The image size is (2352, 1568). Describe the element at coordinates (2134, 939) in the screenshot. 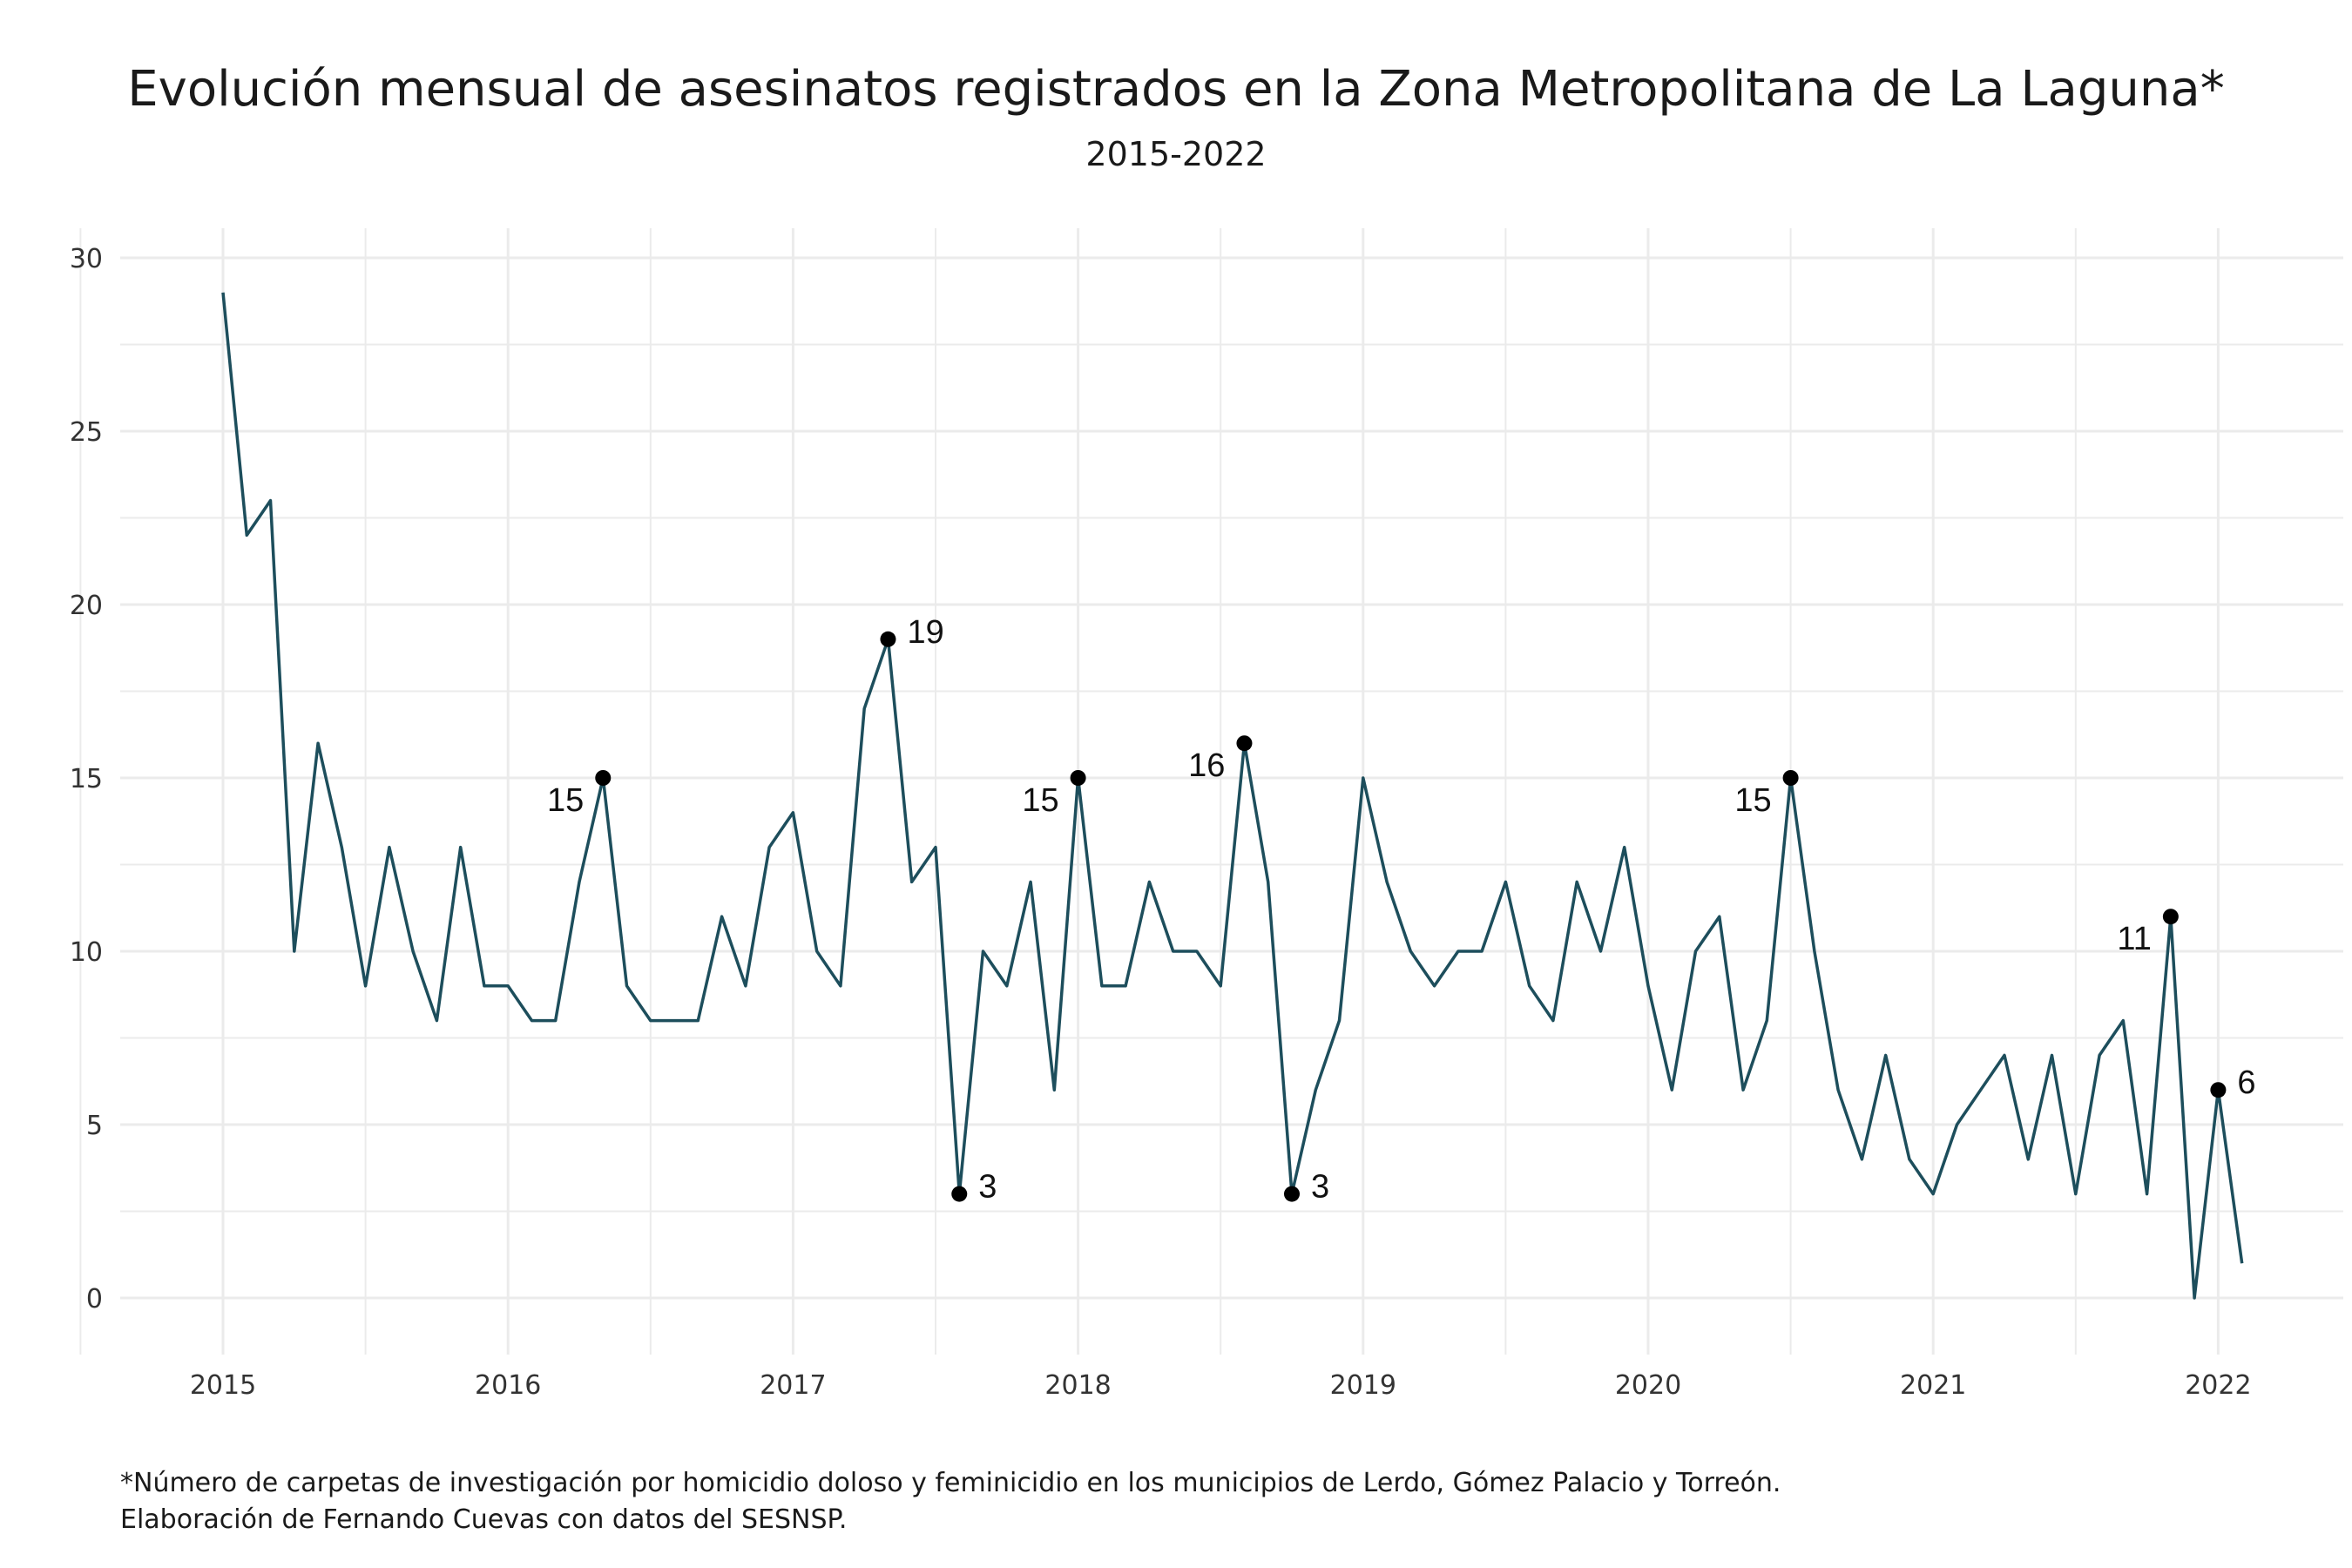

I see `point-value-label: 11` at that location.